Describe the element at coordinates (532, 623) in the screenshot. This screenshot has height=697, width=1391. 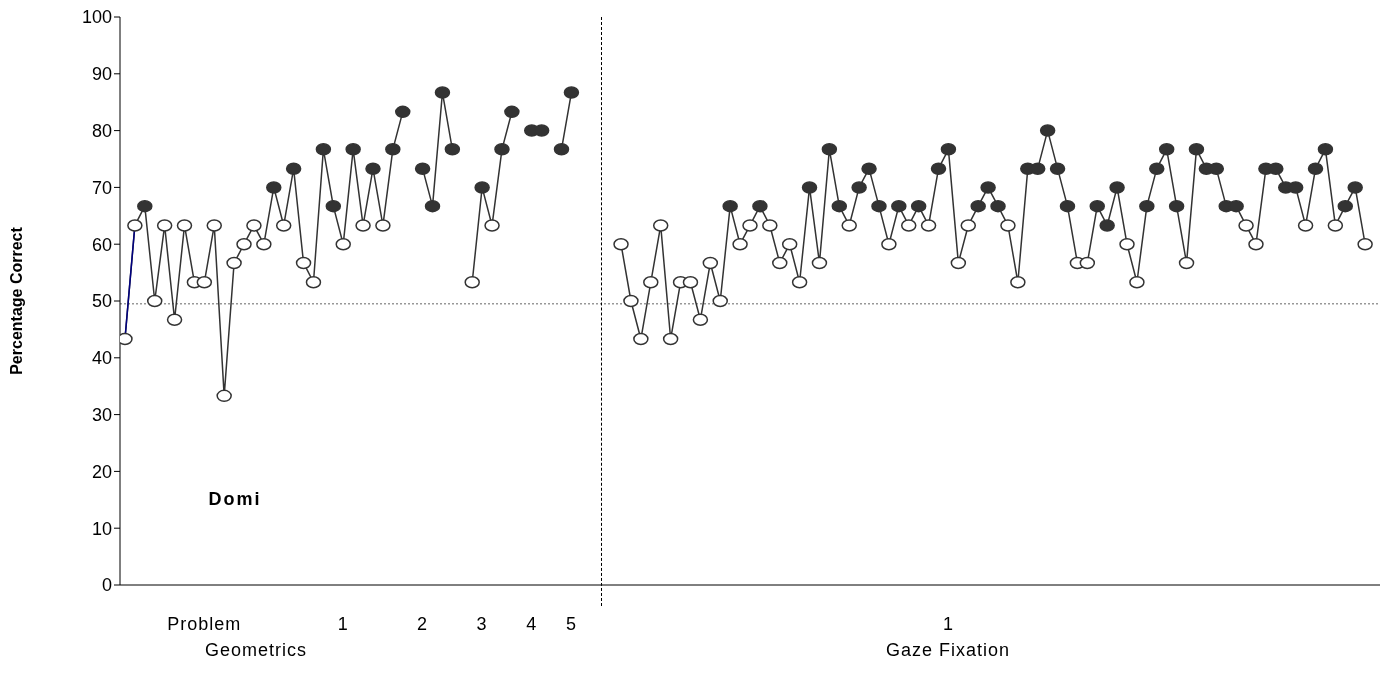
I see `x-tick-label: 4` at that location.